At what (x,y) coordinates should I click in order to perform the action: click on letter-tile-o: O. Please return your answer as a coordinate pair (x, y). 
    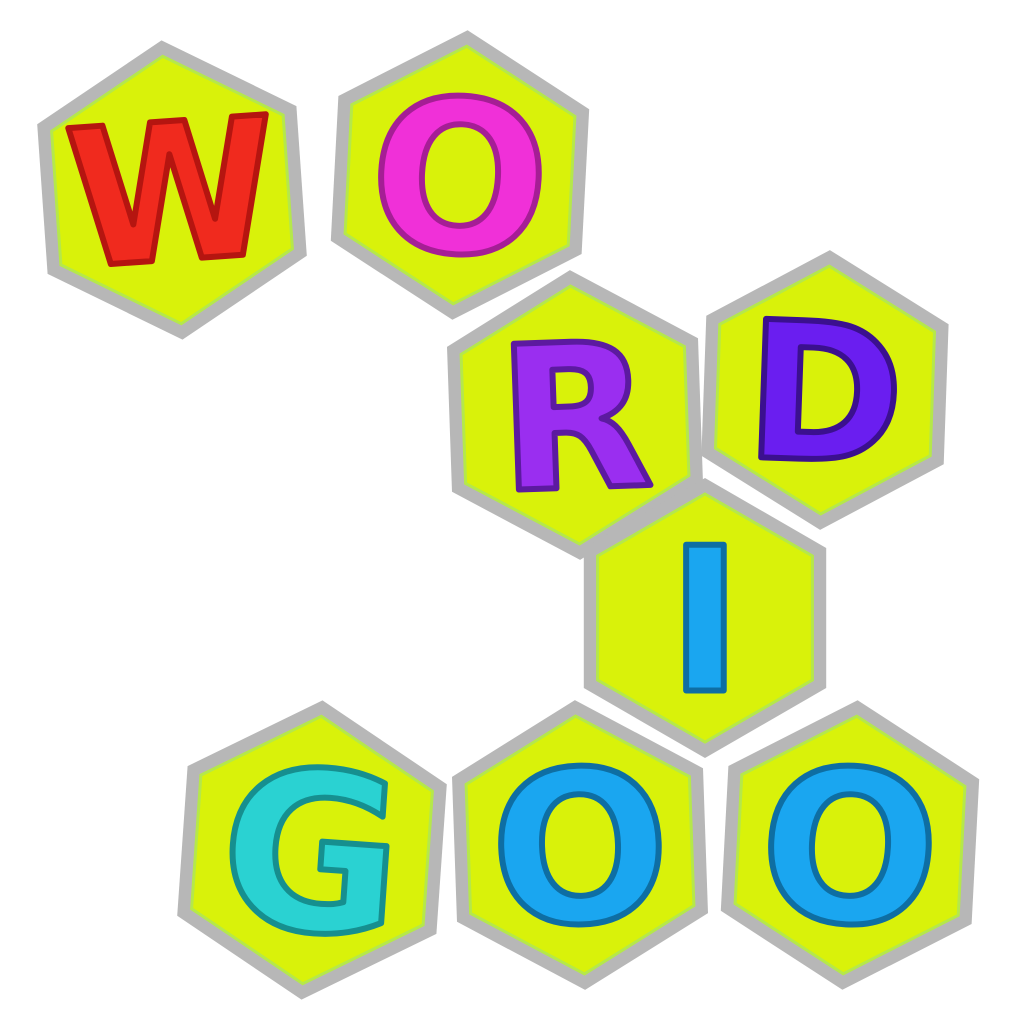
    Looking at the image, I should click on (460, 175).